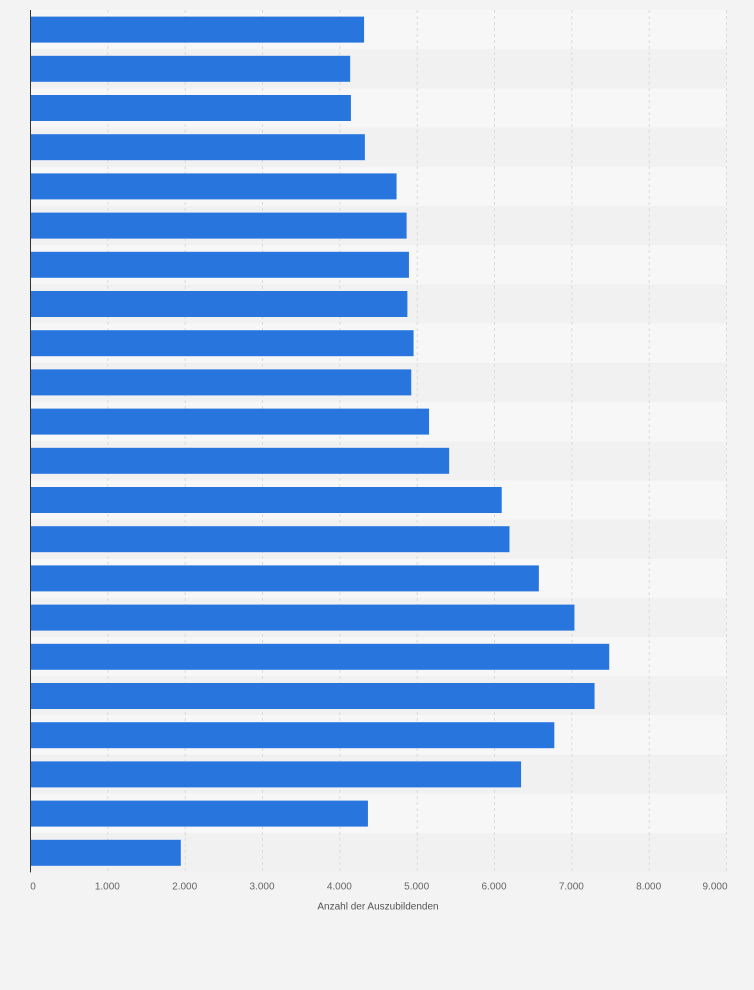 The height and width of the screenshot is (990, 754). Describe the element at coordinates (571, 886) in the screenshot. I see `x-tick-label: 7.000` at that location.